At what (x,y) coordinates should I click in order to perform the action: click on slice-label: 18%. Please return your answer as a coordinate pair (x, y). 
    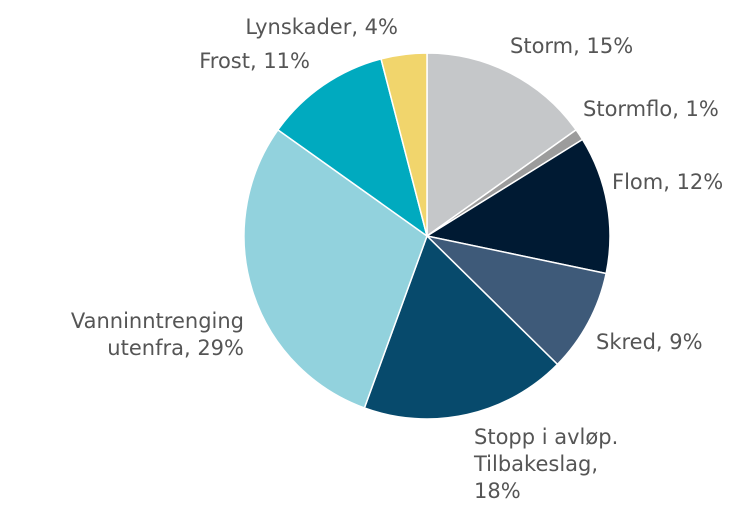
    Looking at the image, I should click on (497, 491).